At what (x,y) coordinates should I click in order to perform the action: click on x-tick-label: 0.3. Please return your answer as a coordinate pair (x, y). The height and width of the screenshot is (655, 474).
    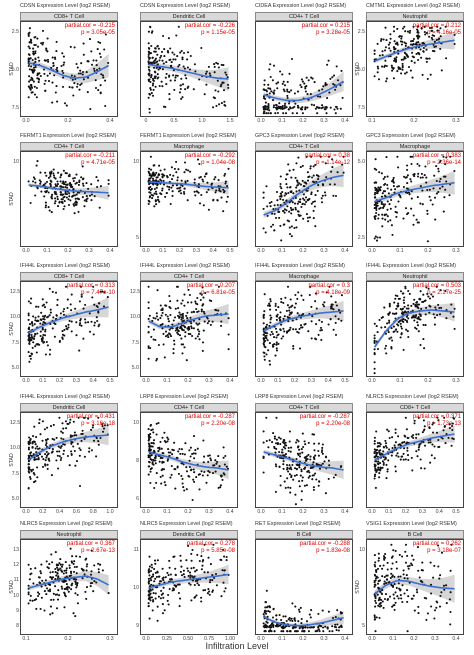
    Looking at the image, I should click on (196, 251).